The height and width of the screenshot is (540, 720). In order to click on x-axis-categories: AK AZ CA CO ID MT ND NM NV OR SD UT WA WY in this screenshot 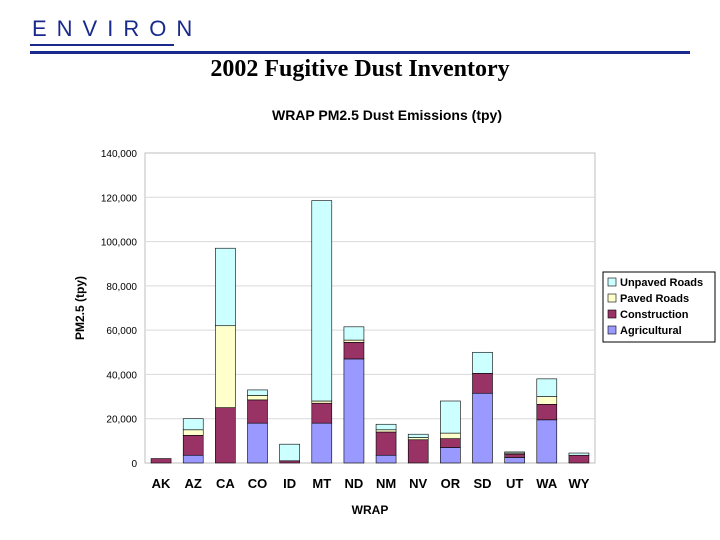, I will do `click(371, 483)`.